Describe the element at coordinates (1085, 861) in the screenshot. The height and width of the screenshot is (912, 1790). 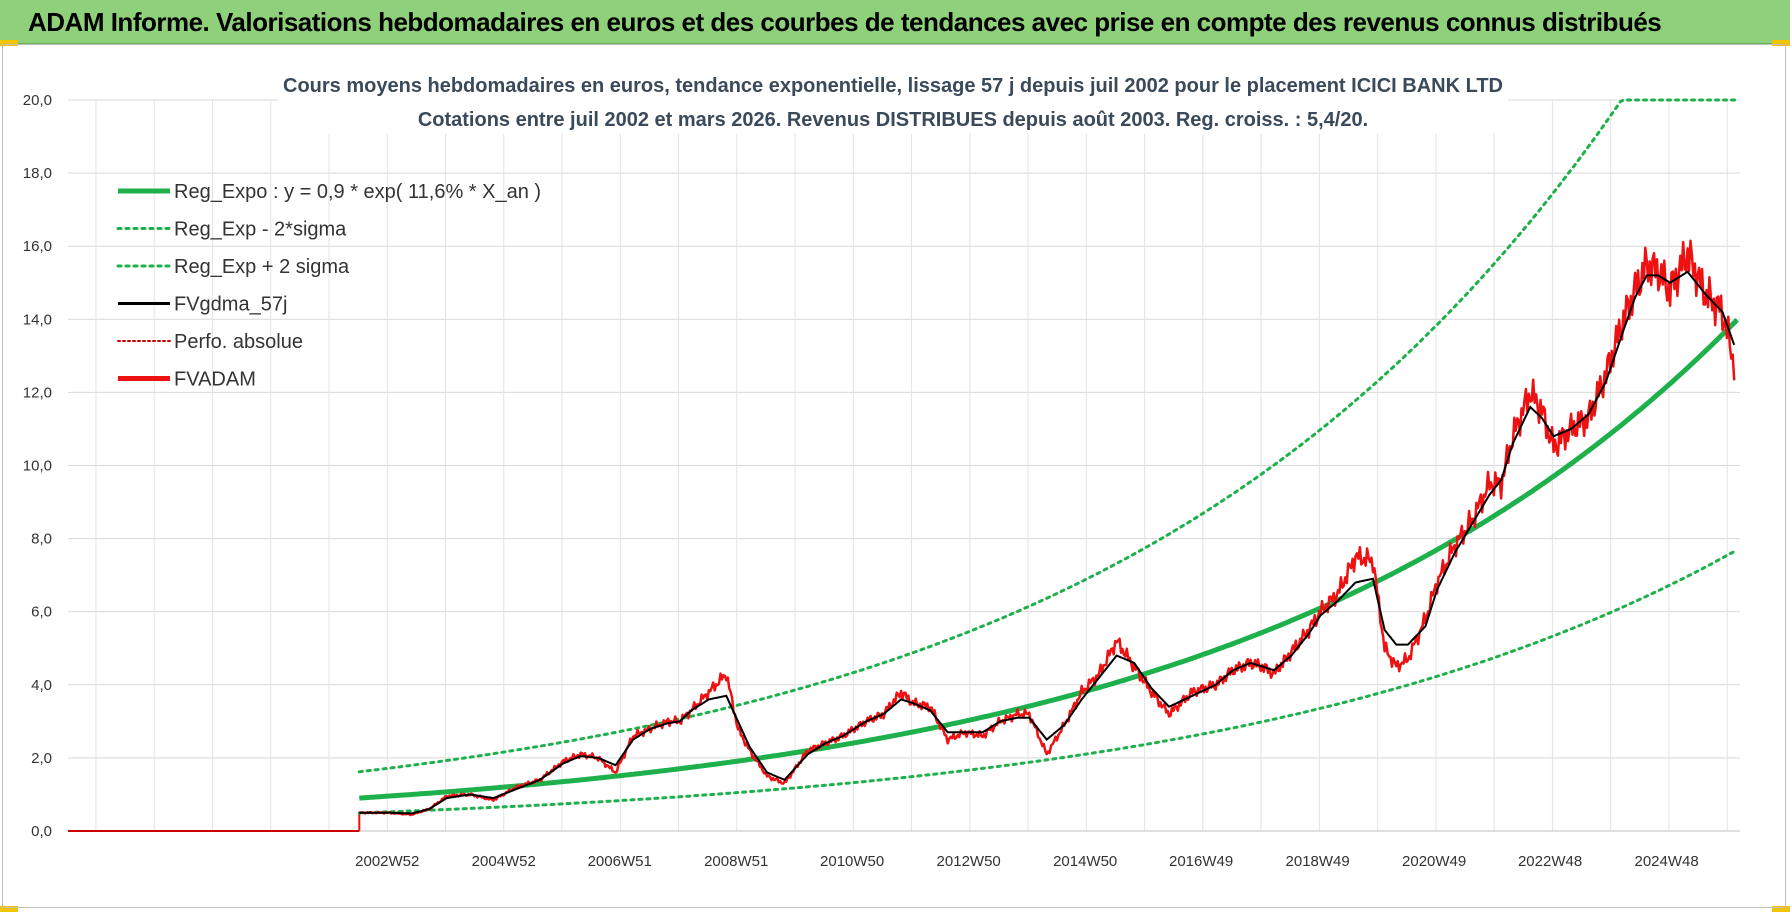
I see `x-tick-label: 2014W50` at that location.